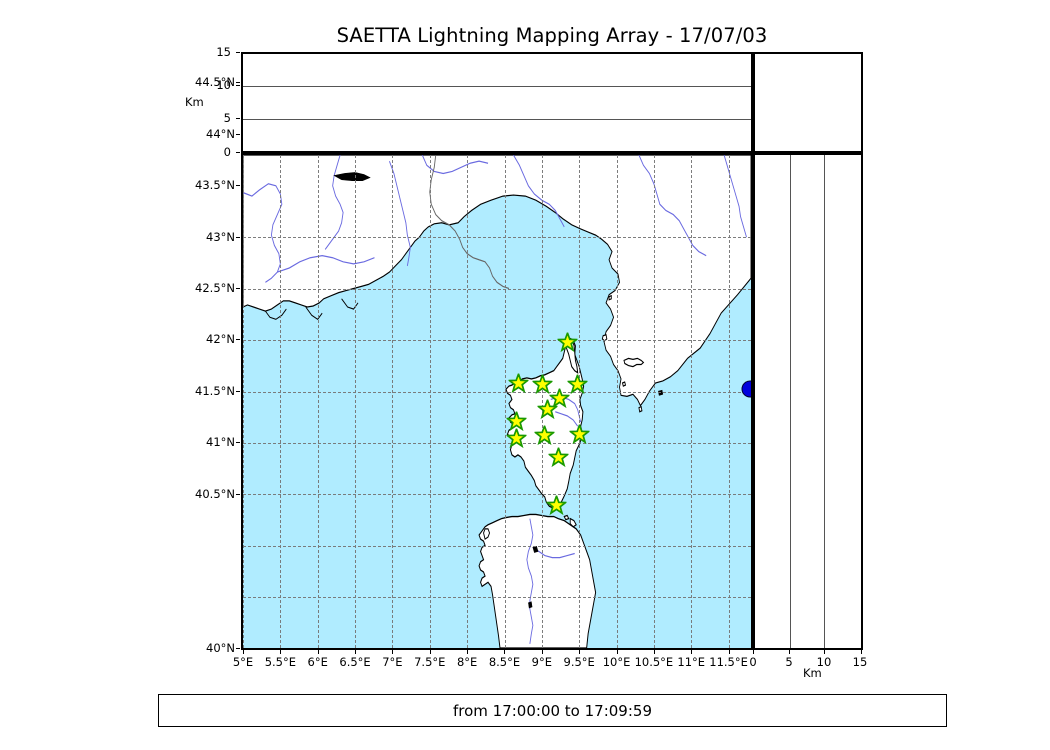 Image resolution: width=1050 pixels, height=750 pixels. What do you see at coordinates (553, 552) in the screenshot?
I see `river-sardinia-east` at bounding box center [553, 552].